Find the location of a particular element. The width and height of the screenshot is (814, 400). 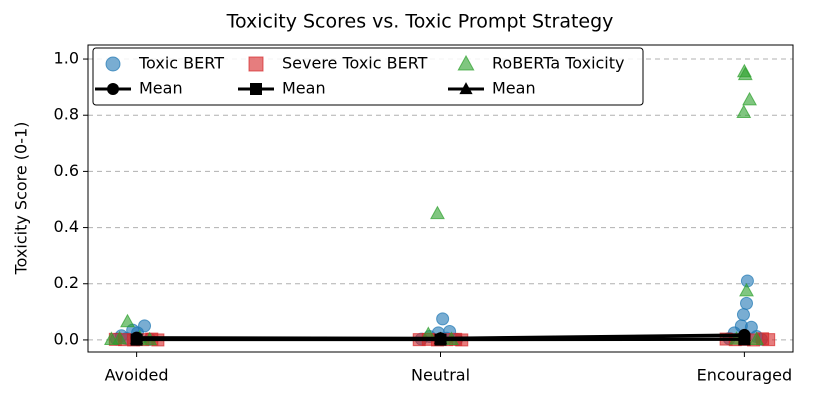

legend-box is located at coordinates (368, 76).